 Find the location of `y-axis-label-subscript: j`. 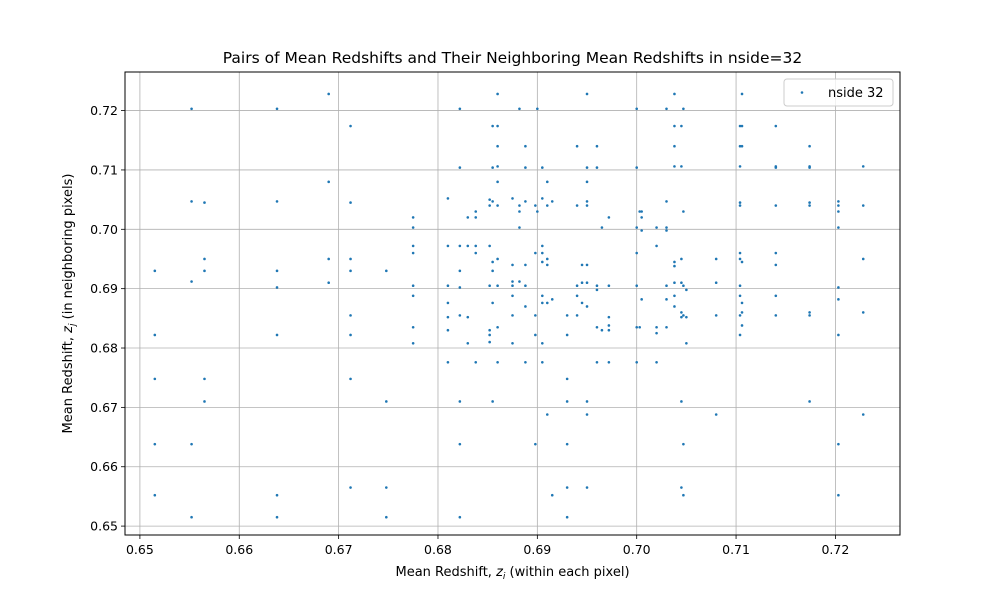

y-axis-label-subscript: j is located at coordinates (73, 325).